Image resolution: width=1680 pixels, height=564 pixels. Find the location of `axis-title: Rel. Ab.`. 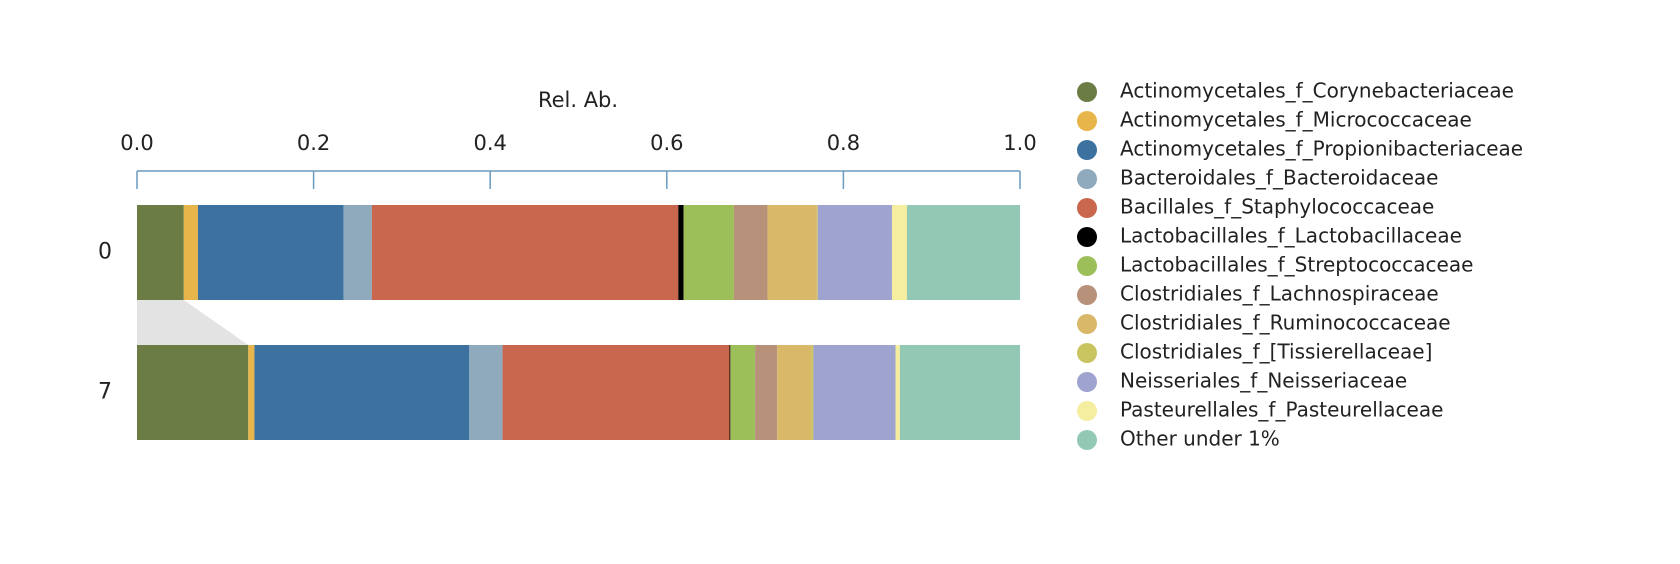

axis-title: Rel. Ab. is located at coordinates (578, 100).